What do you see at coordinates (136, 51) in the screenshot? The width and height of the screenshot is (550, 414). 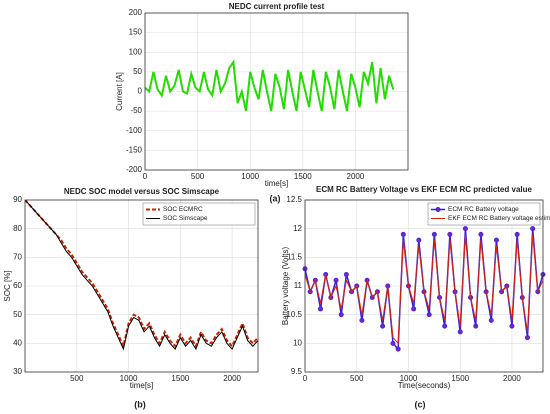 I see `y-tick-label: 100` at bounding box center [136, 51].